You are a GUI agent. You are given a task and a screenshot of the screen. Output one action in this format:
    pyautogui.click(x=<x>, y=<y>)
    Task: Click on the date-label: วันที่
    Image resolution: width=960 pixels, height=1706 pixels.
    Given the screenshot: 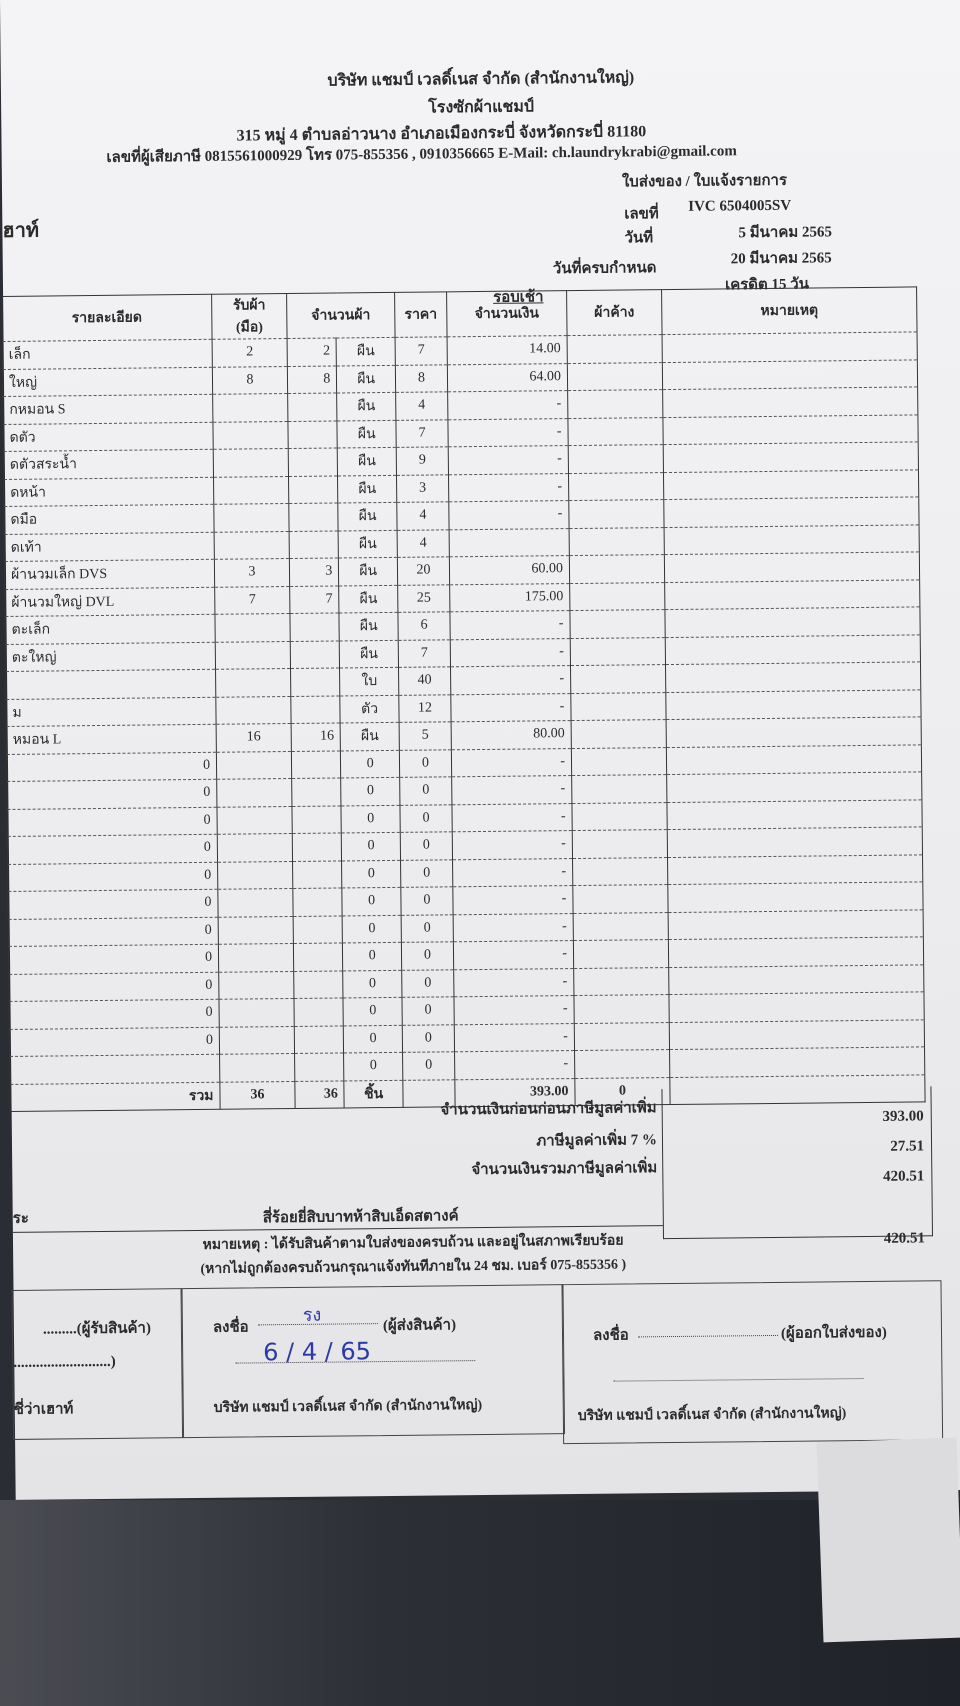 What is the action you would take?
    pyautogui.click(x=639, y=238)
    